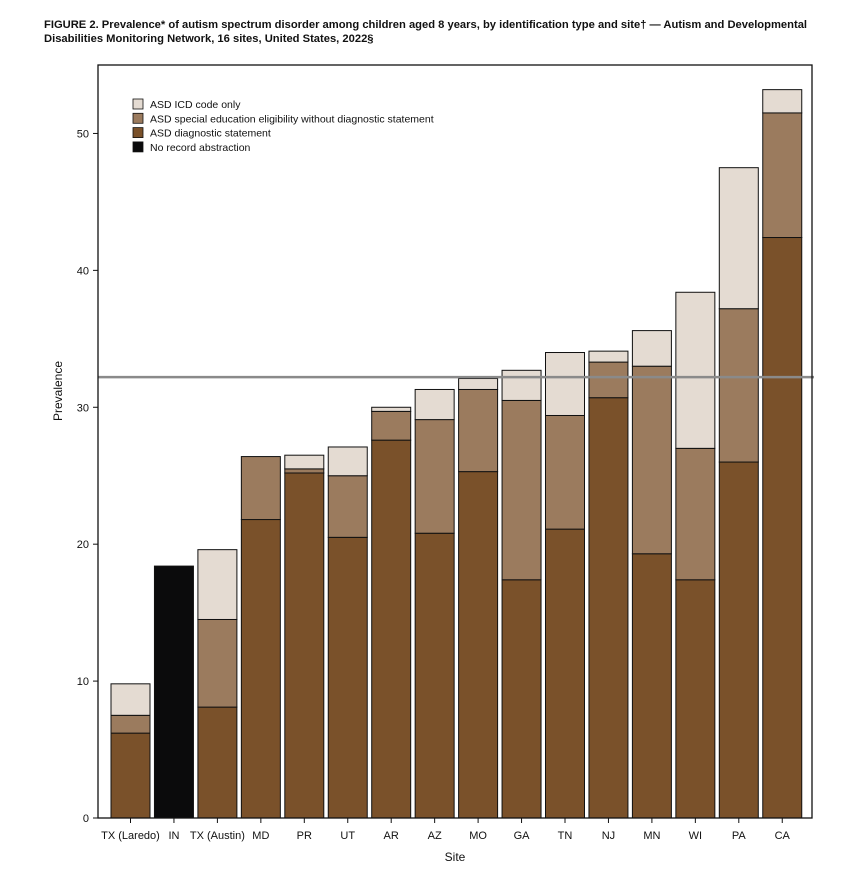 Image resolution: width=868 pixels, height=876 pixels. What do you see at coordinates (478, 836) in the screenshot?
I see `x-tick-label: MO` at bounding box center [478, 836].